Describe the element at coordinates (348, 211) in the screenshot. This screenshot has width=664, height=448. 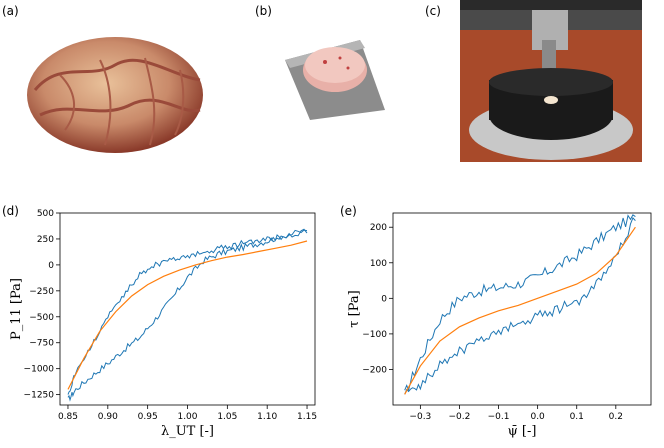
I see `panel-label-e: (e)` at that location.